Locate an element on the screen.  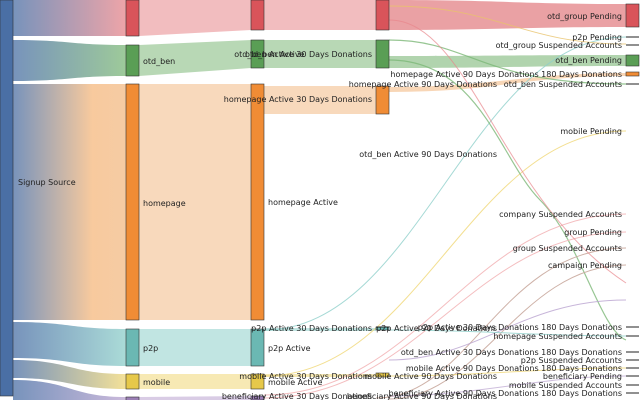
label-otd-ben-active: otd_ben Active is located at coordinates (275, 54).